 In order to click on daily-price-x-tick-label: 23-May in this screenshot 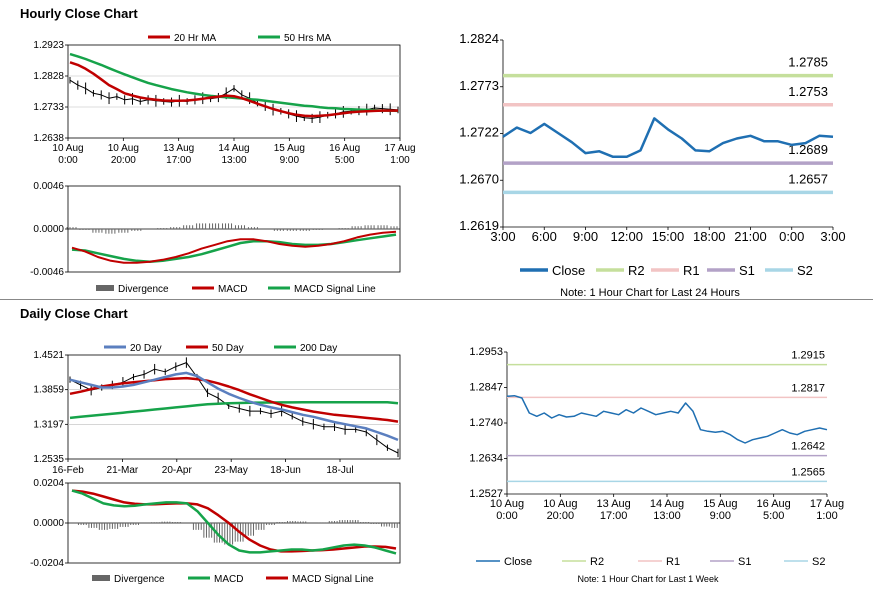, I will do `click(231, 470)`.